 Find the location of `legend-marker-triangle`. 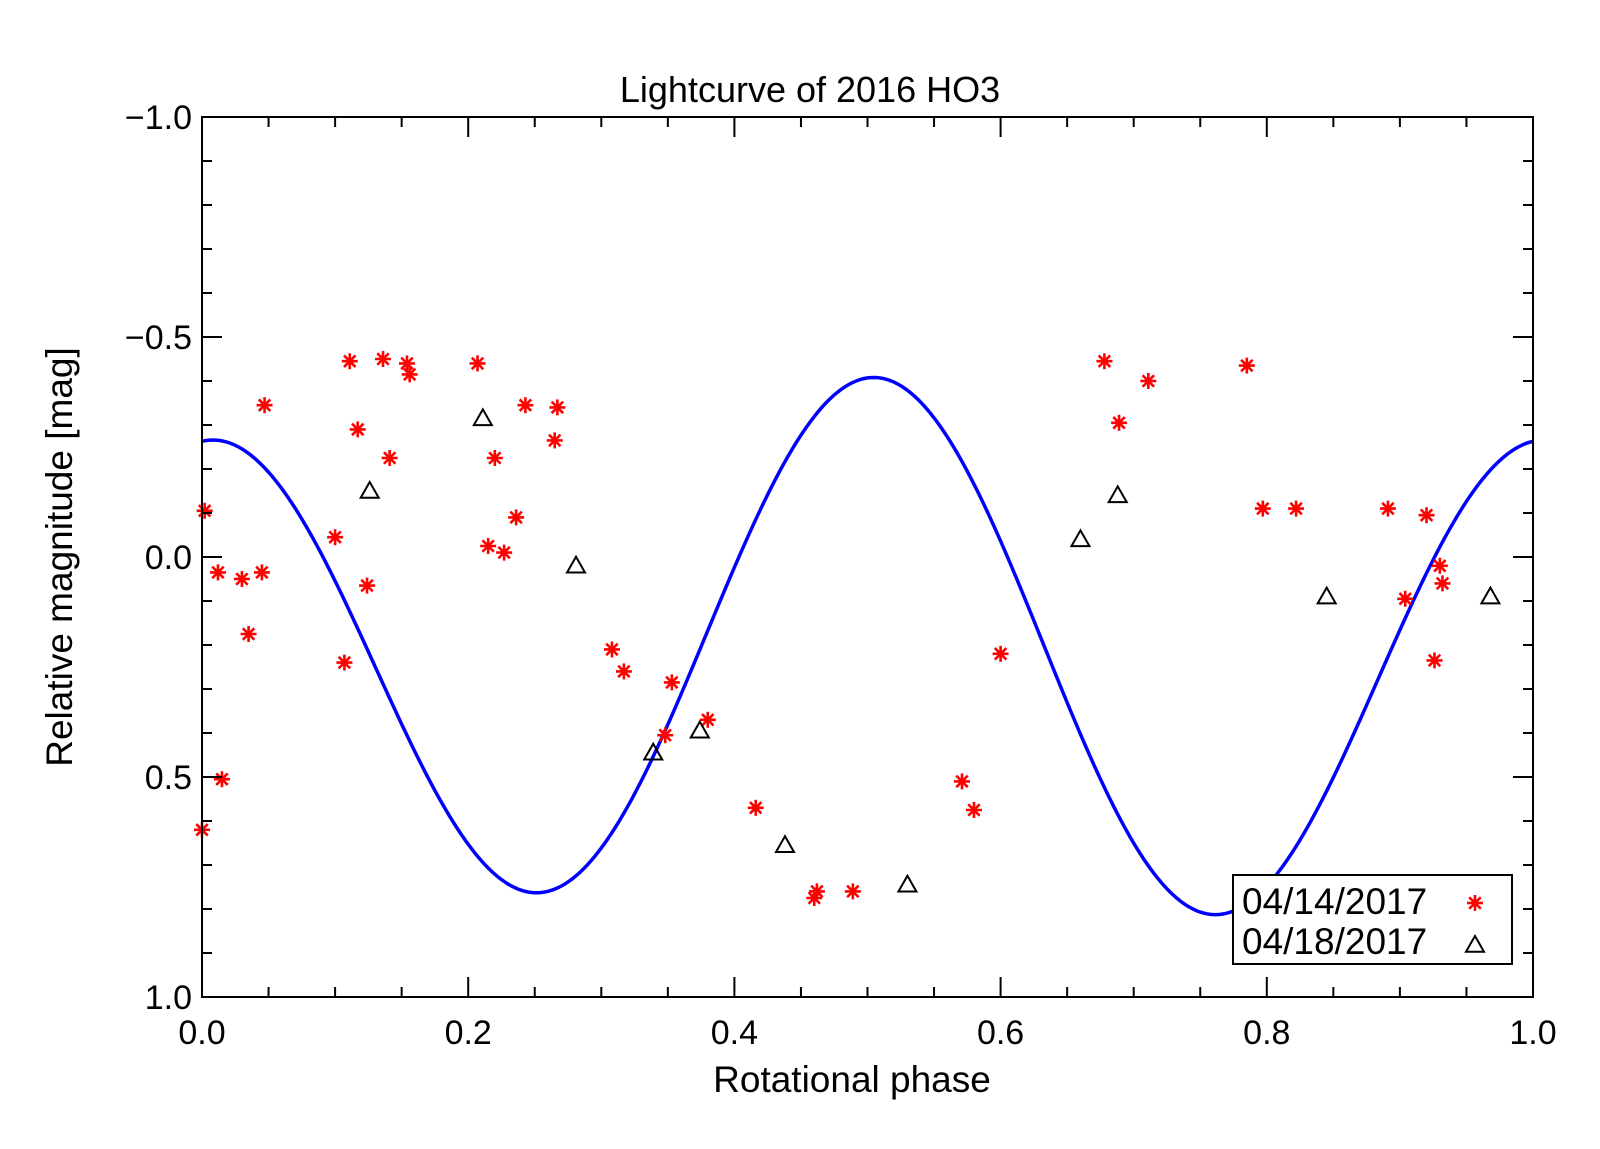

legend-marker-triangle is located at coordinates (1475, 943).